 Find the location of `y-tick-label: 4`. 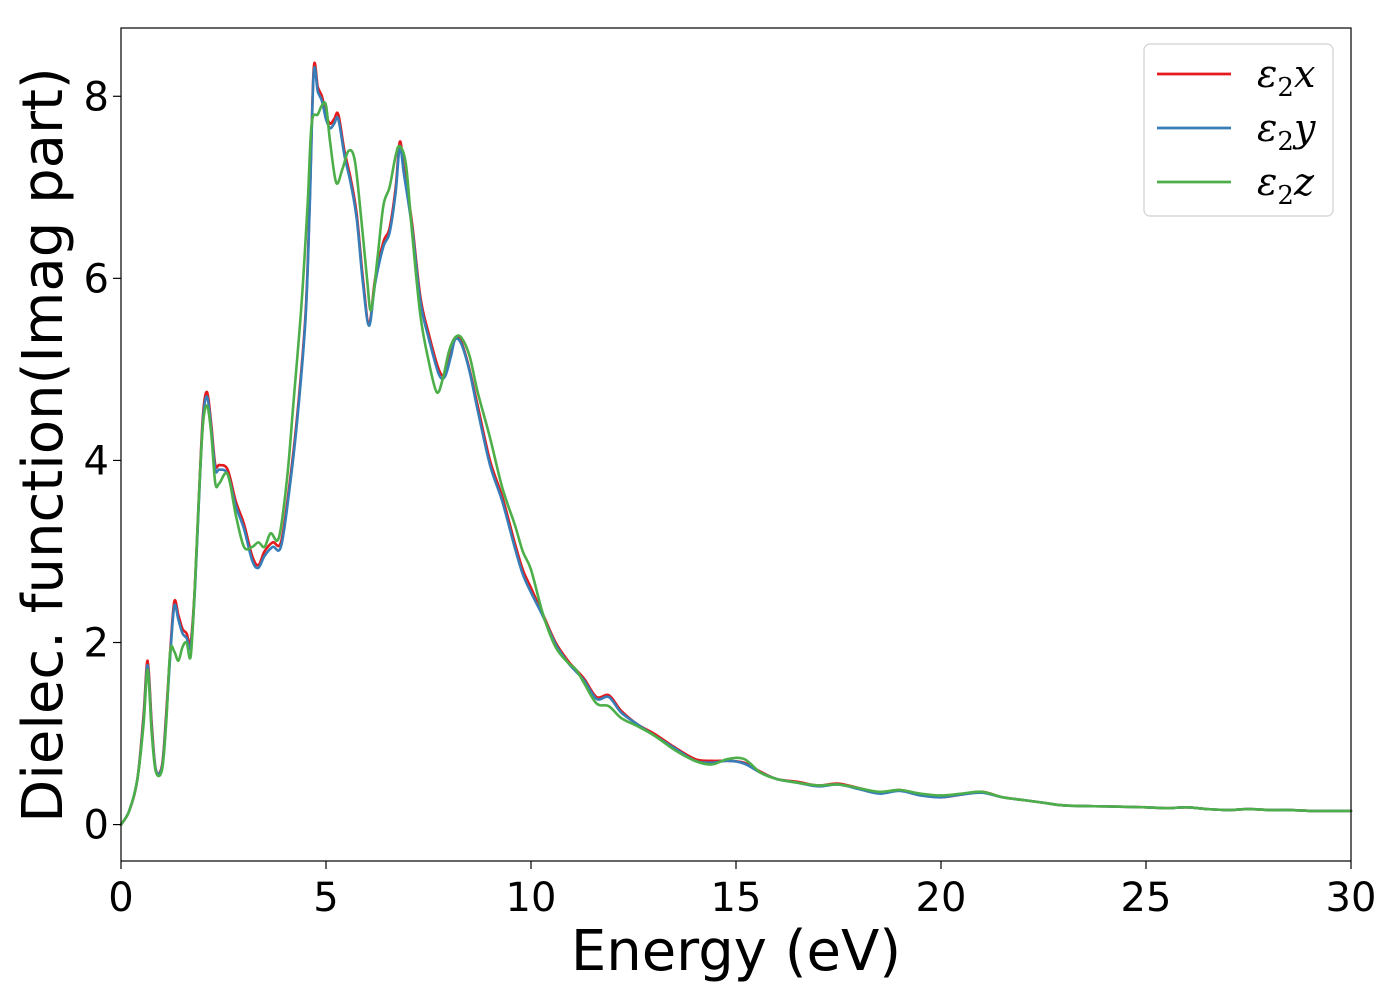

y-tick-label: 4 is located at coordinates (96, 461).